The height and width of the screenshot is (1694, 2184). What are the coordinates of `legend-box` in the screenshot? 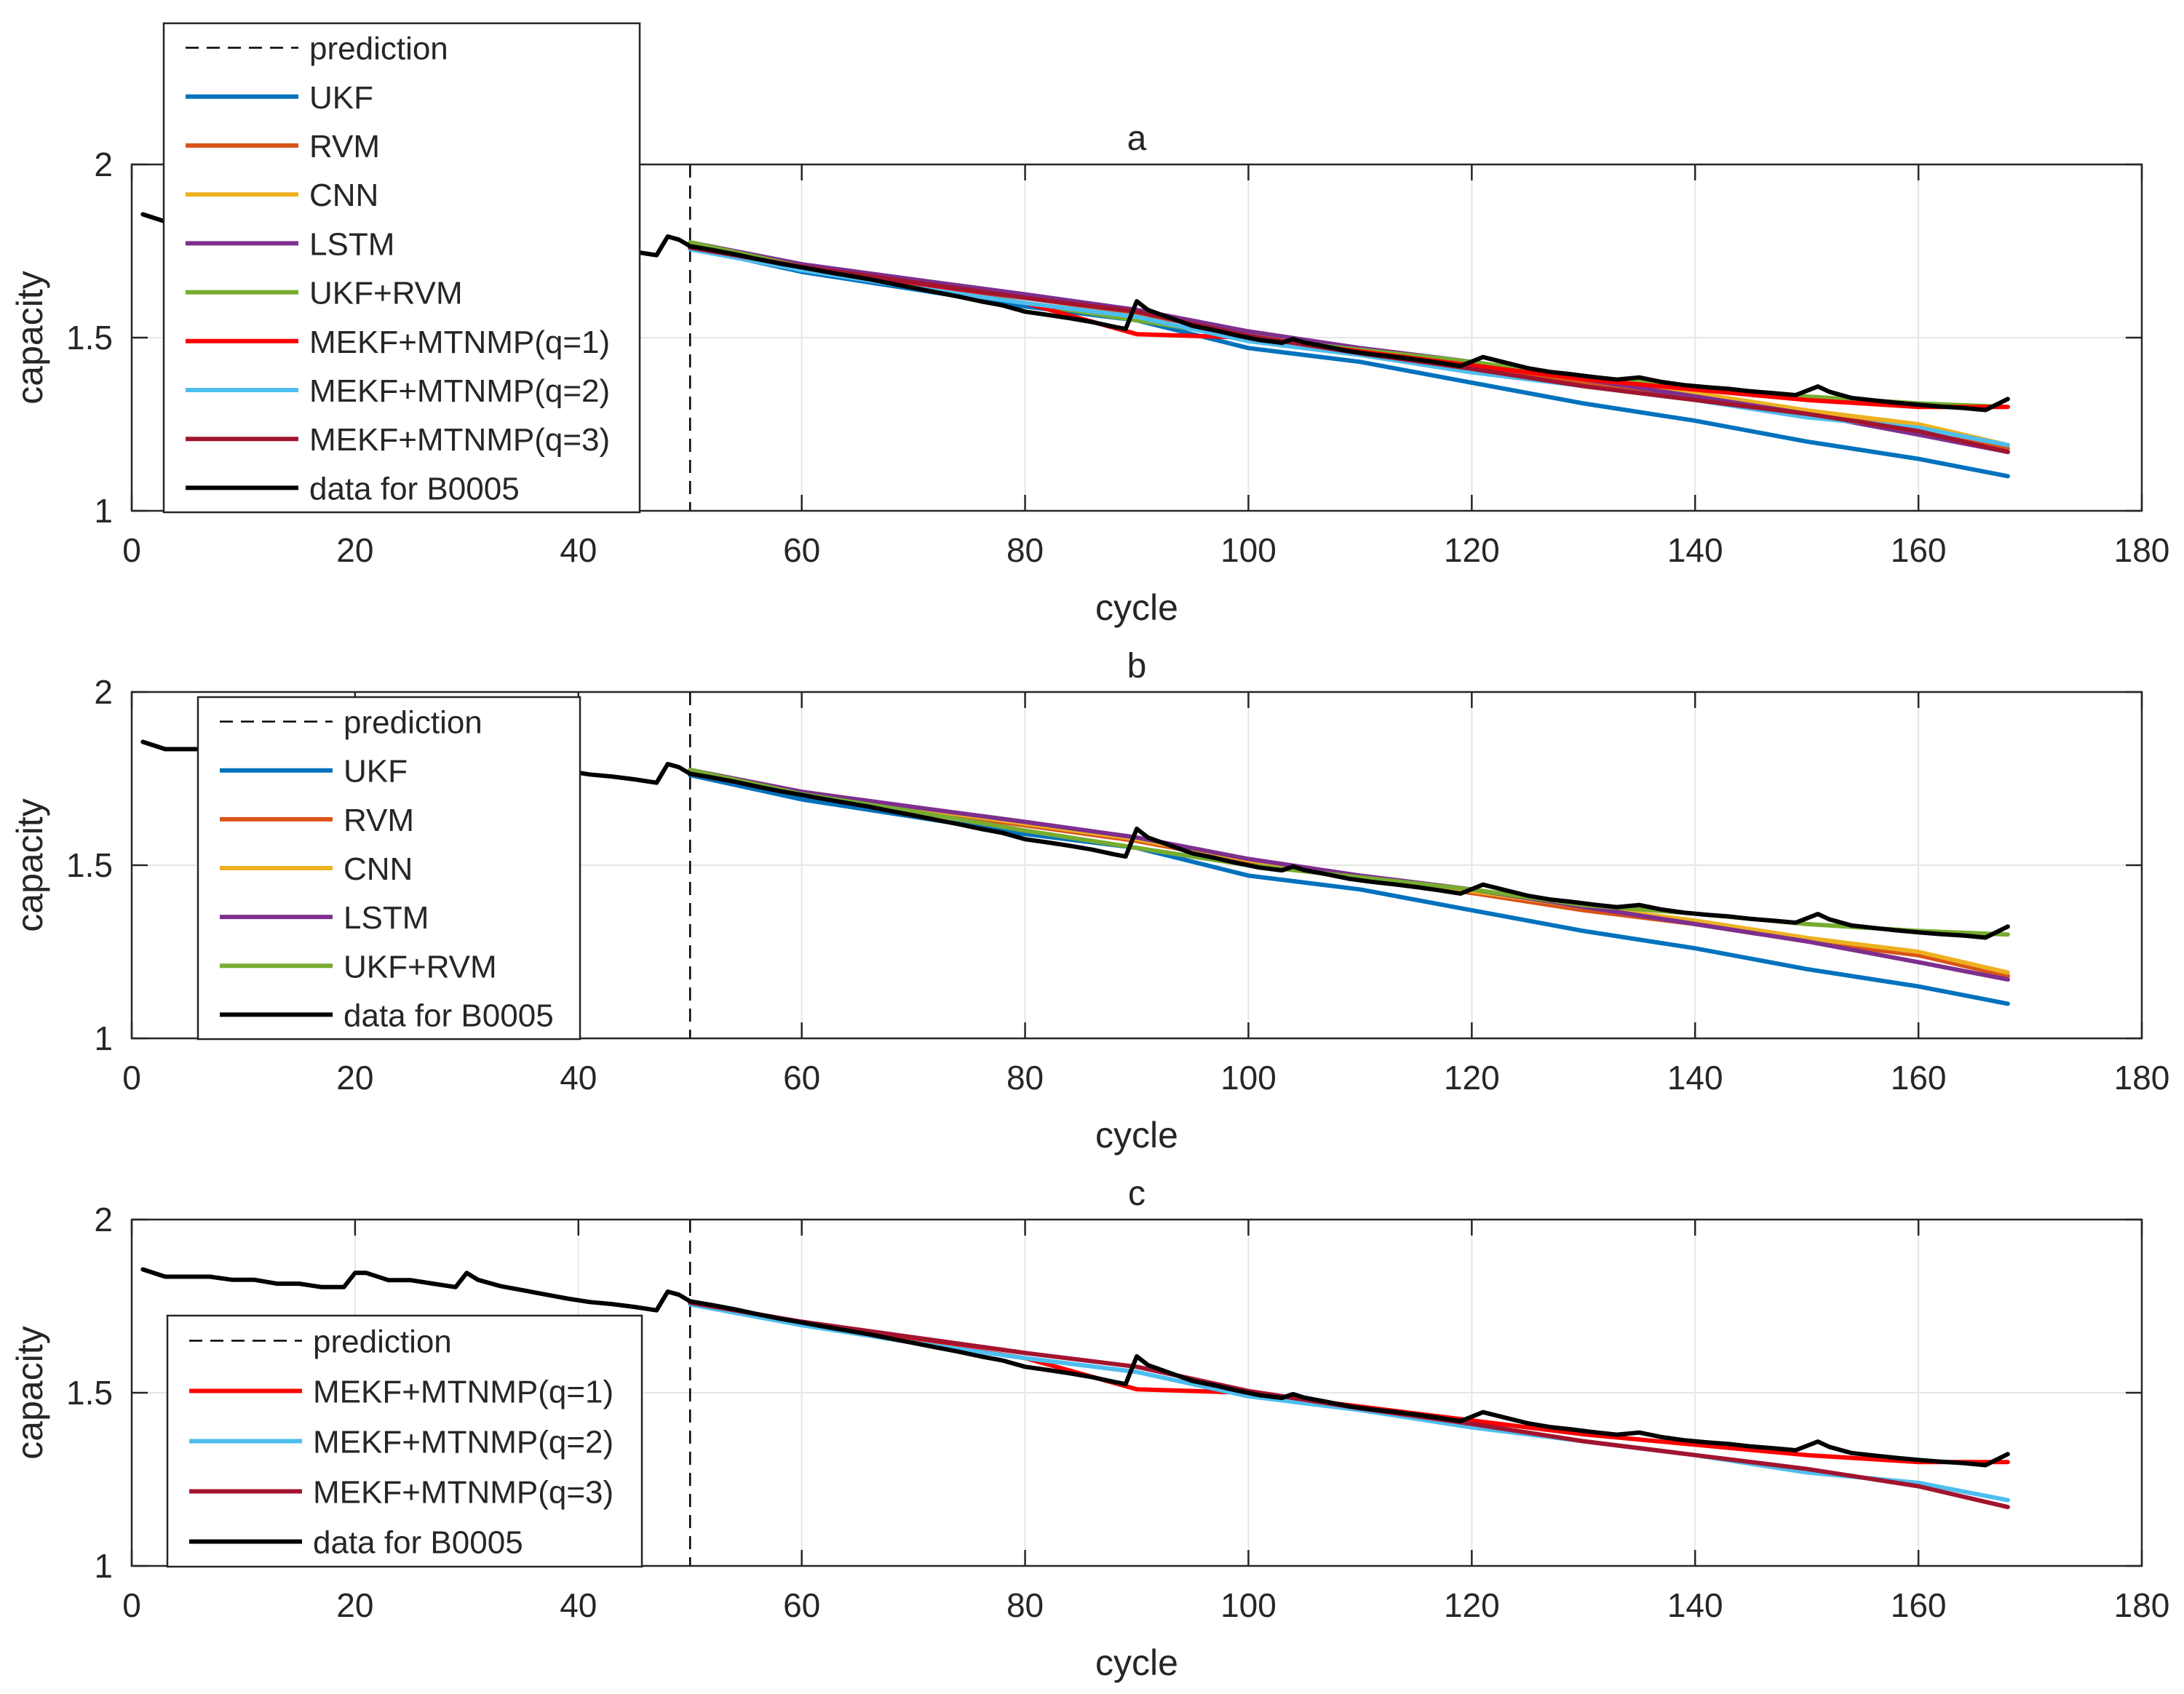 It's located at (402, 268).